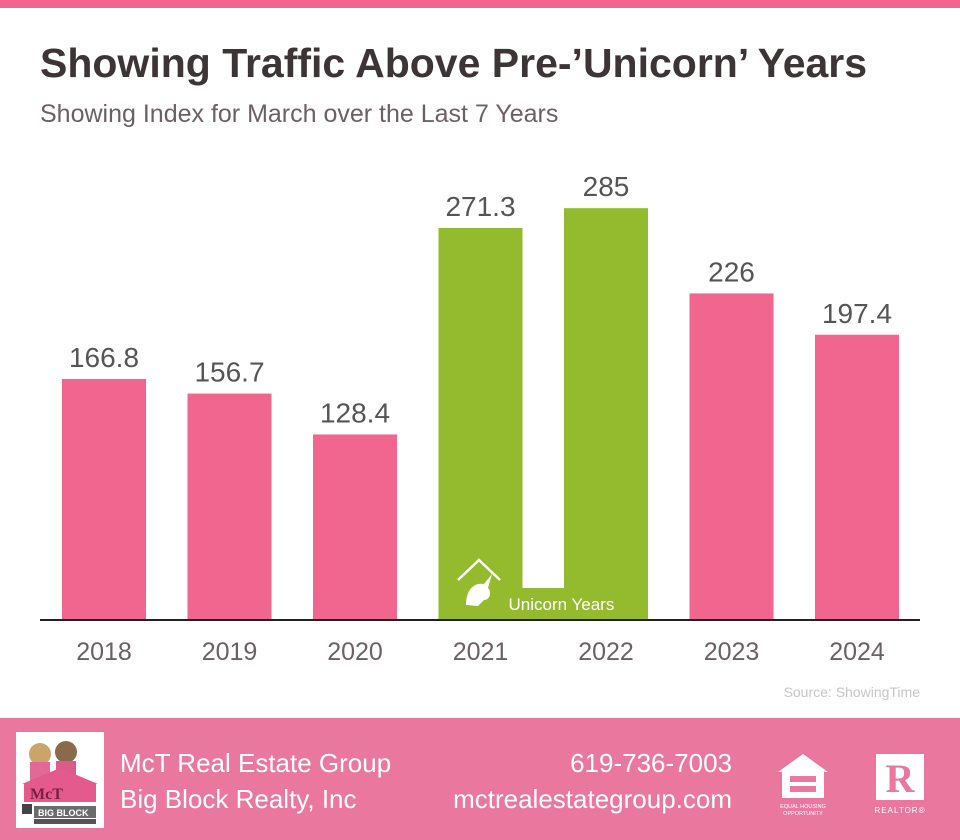  What do you see at coordinates (104, 357) in the screenshot?
I see `data-label-2018: 166.8` at bounding box center [104, 357].